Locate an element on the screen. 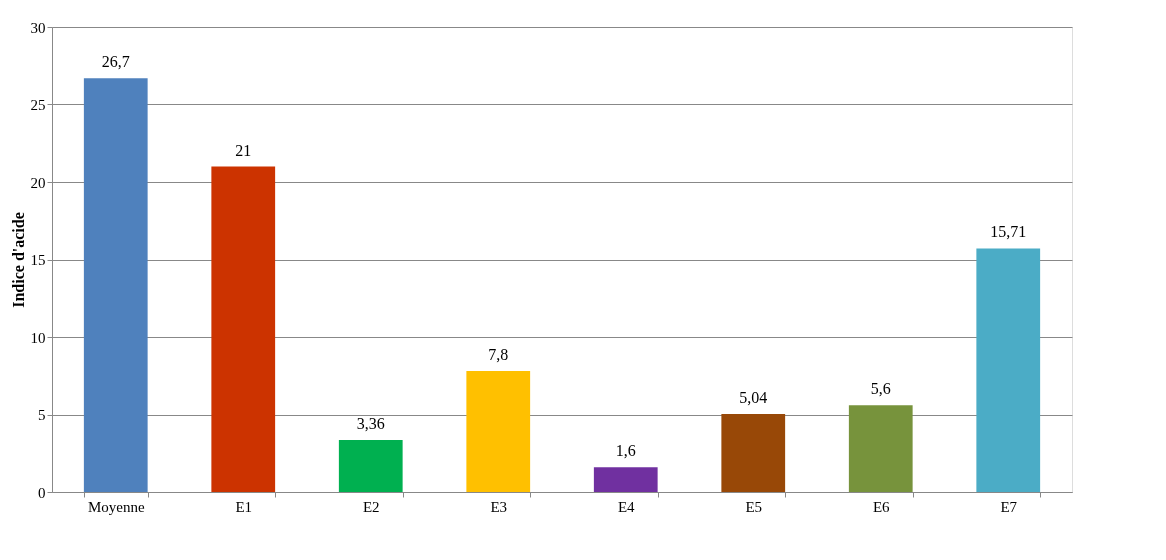  y-tick-label: 30 is located at coordinates (38, 27).